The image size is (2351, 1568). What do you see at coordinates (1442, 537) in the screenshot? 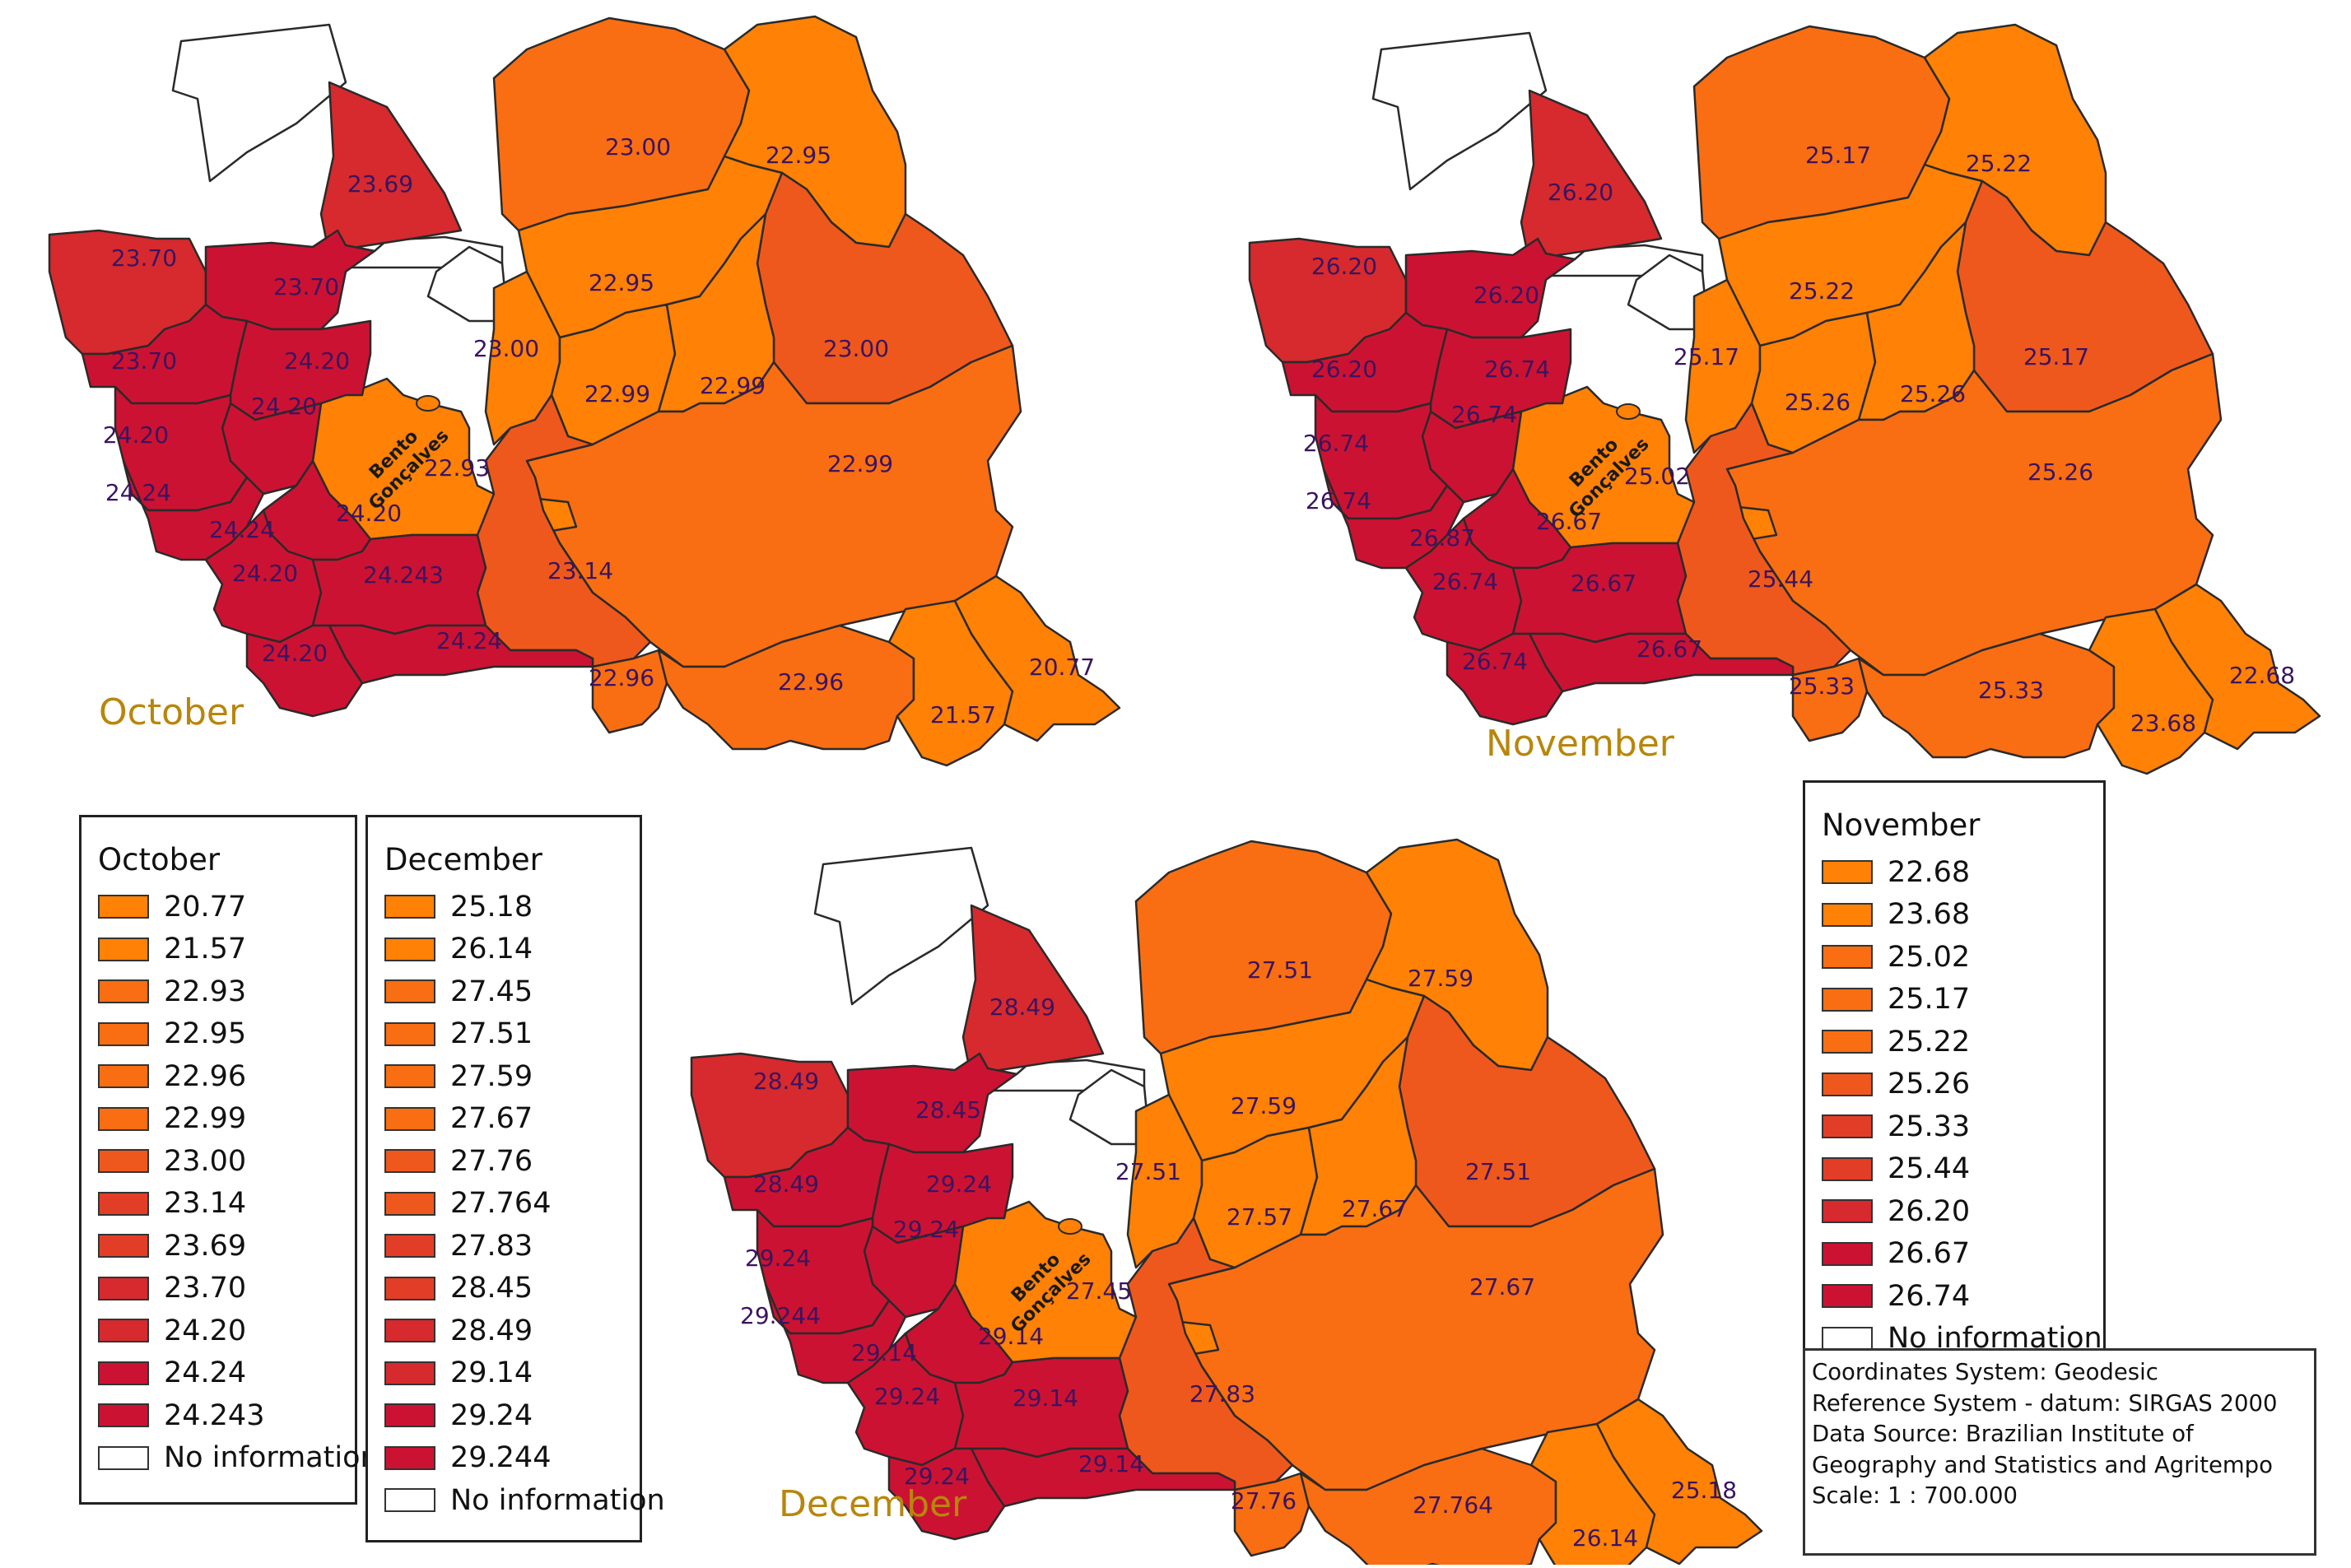
I see `value-label-w_sw2: 26.87` at bounding box center [1442, 537].